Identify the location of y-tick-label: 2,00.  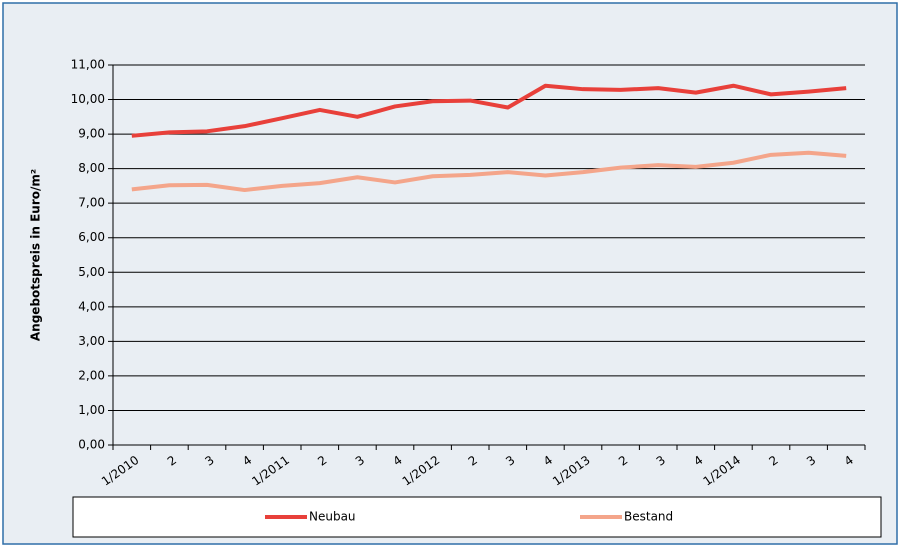
(91, 375).